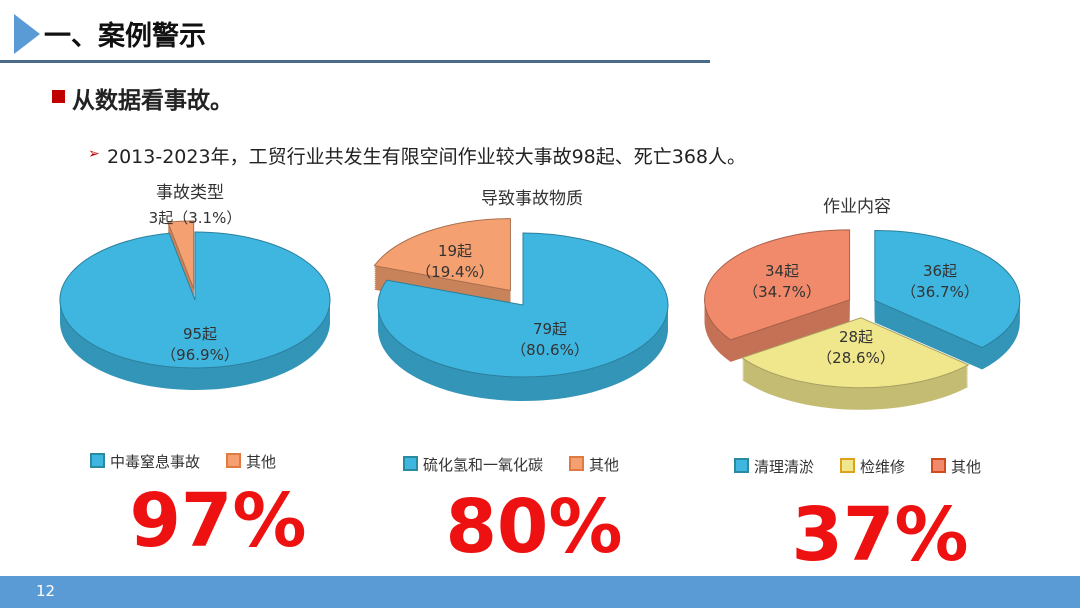  Describe the element at coordinates (427, 157) in the screenshot. I see `summary-text: 2013-2023年，工贸行业共发生有限空间作业较大事故98起、死亡368人。` at that location.